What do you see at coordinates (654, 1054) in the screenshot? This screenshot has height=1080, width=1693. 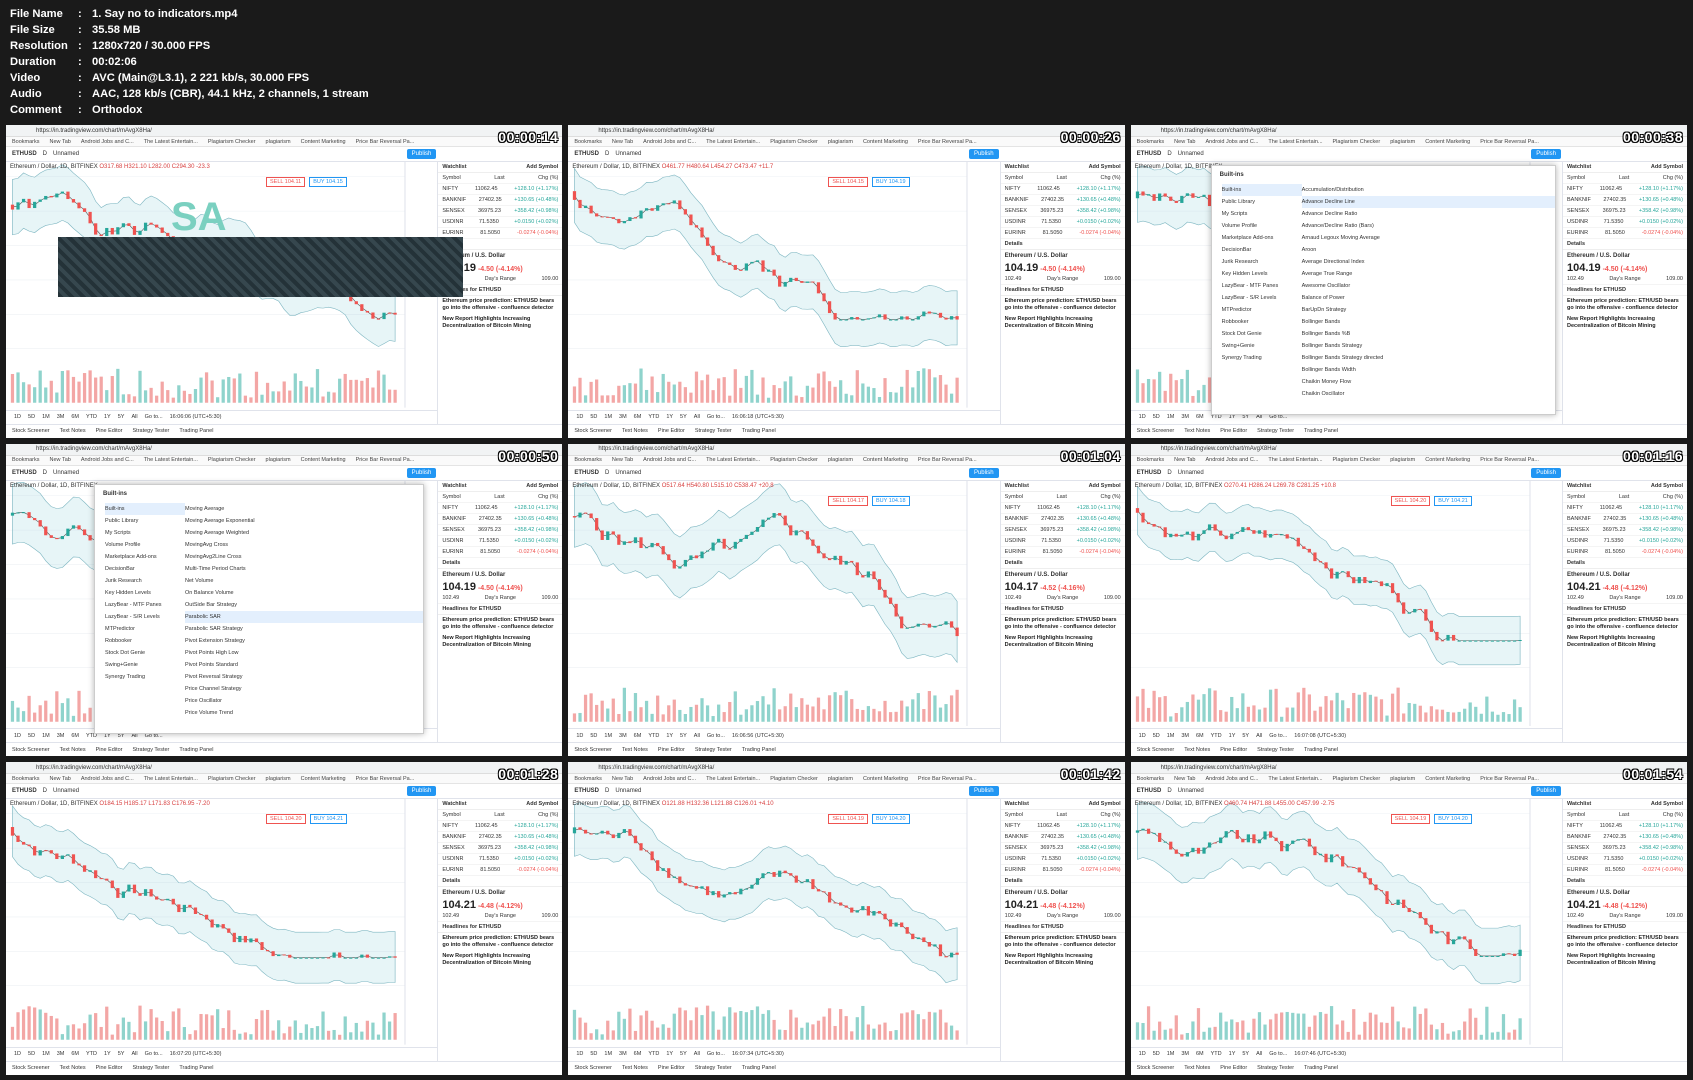 I see `timeframe-button: YTD` at bounding box center [654, 1054].